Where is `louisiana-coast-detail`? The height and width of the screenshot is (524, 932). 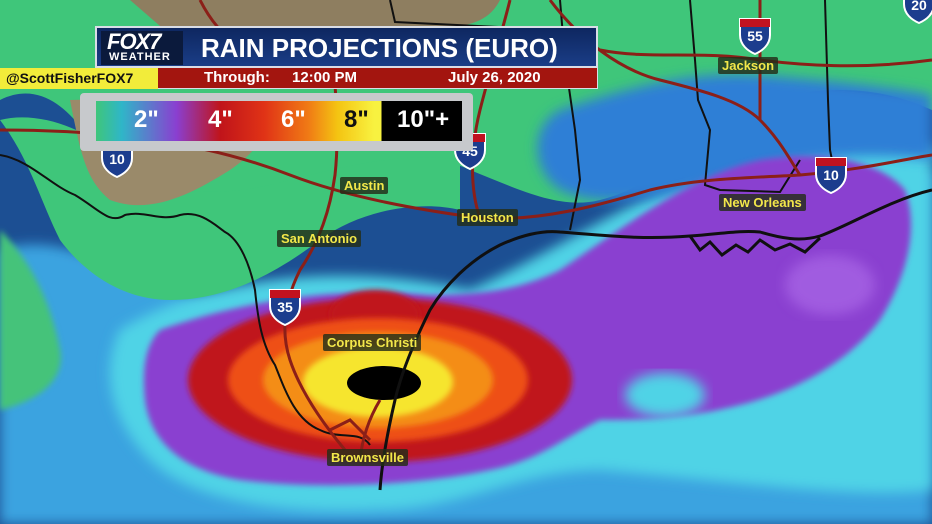 louisiana-coast-detail is located at coordinates (755, 246).